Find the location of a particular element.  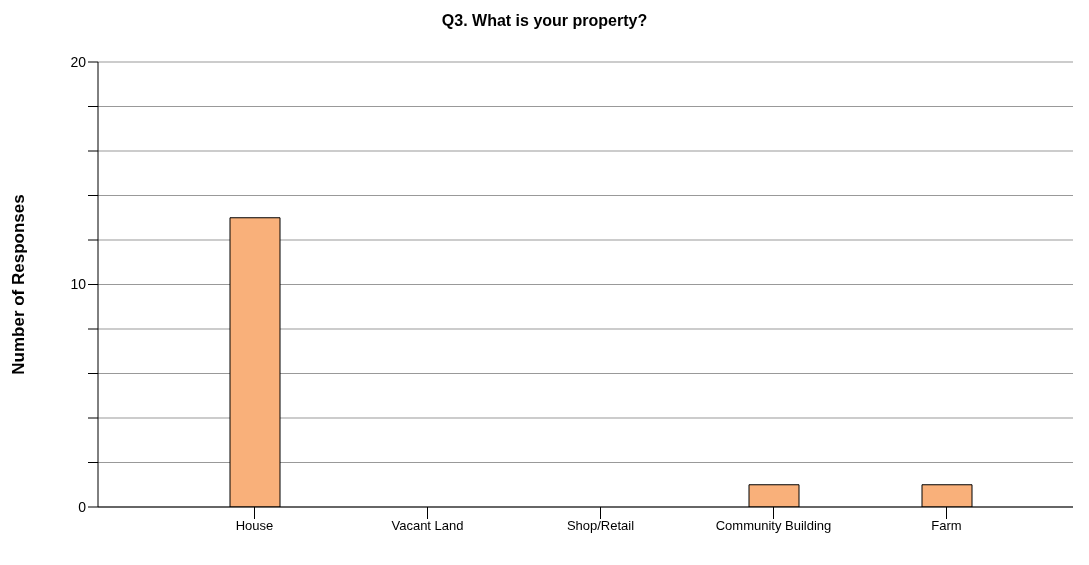

x-tick-label: Community Building is located at coordinates (773, 526).